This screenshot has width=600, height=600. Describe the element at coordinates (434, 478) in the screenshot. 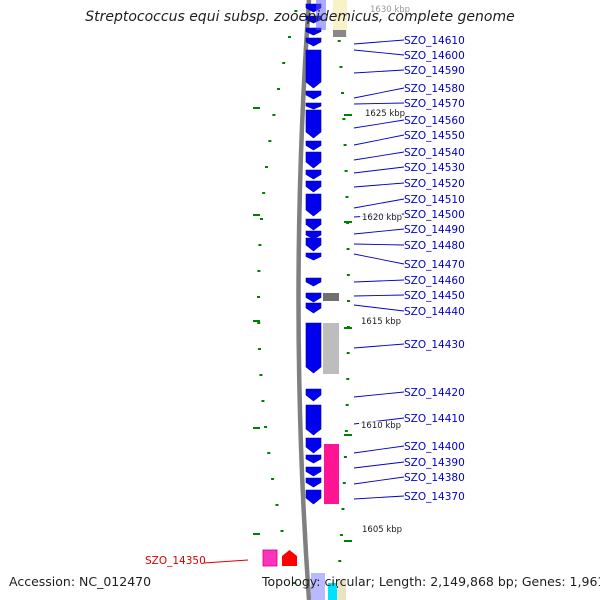

I see `gene-label: SZO_14380` at that location.